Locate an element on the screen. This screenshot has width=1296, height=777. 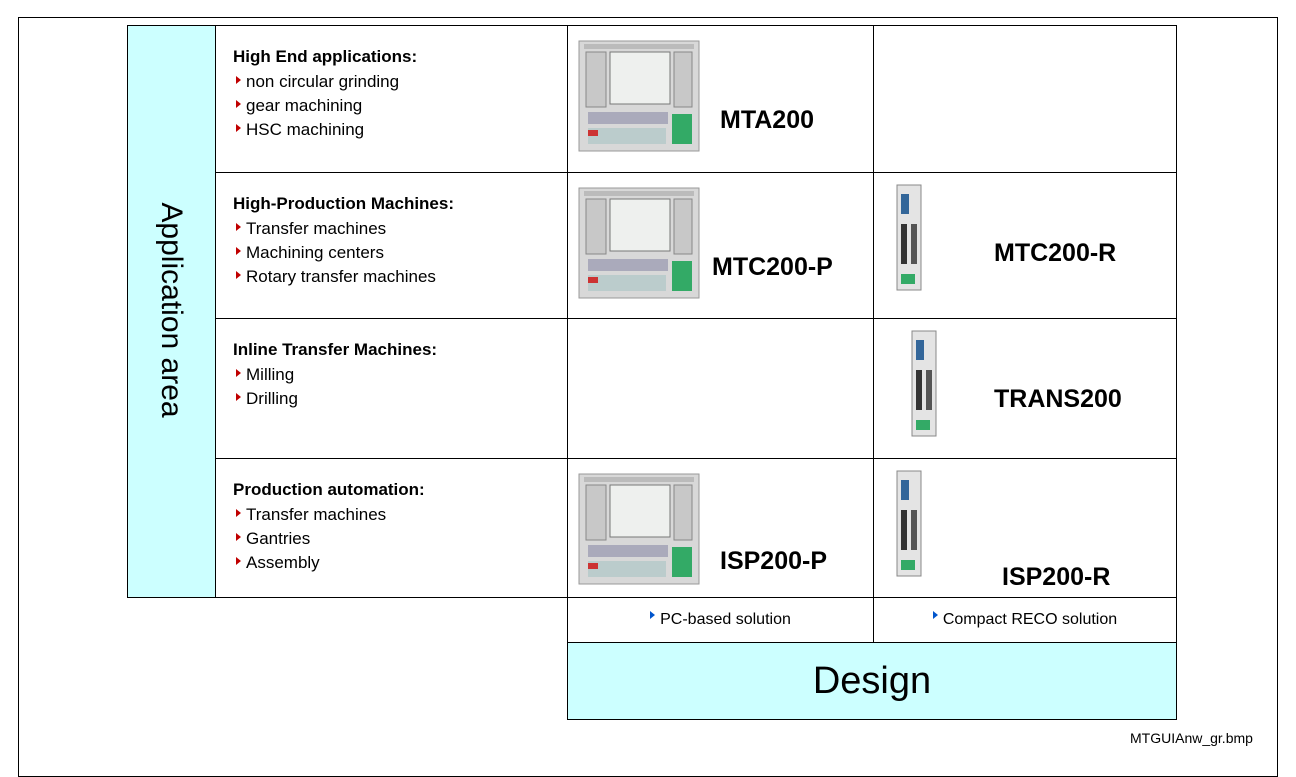
product-label: MTC200-R is located at coordinates (1055, 253).